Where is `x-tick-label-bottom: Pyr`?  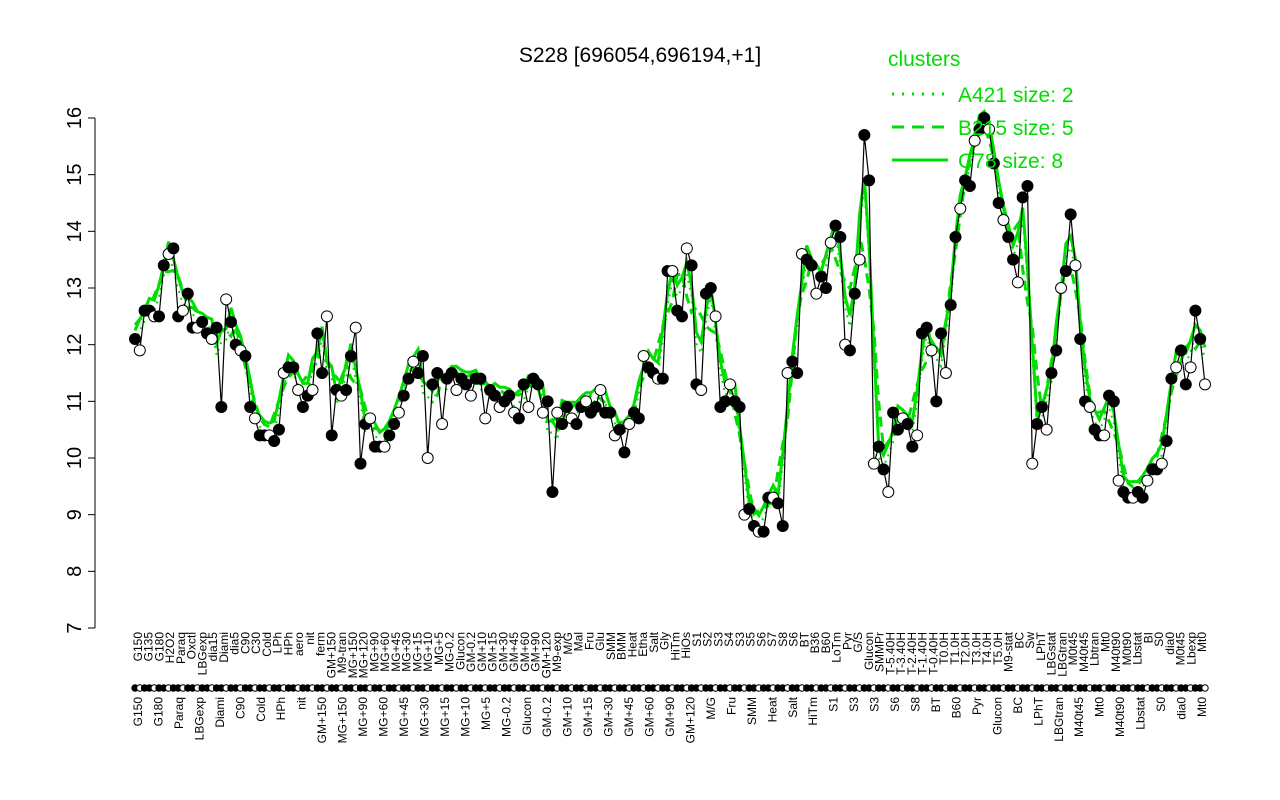
x-tick-label-bottom: Pyr is located at coordinates (977, 706).